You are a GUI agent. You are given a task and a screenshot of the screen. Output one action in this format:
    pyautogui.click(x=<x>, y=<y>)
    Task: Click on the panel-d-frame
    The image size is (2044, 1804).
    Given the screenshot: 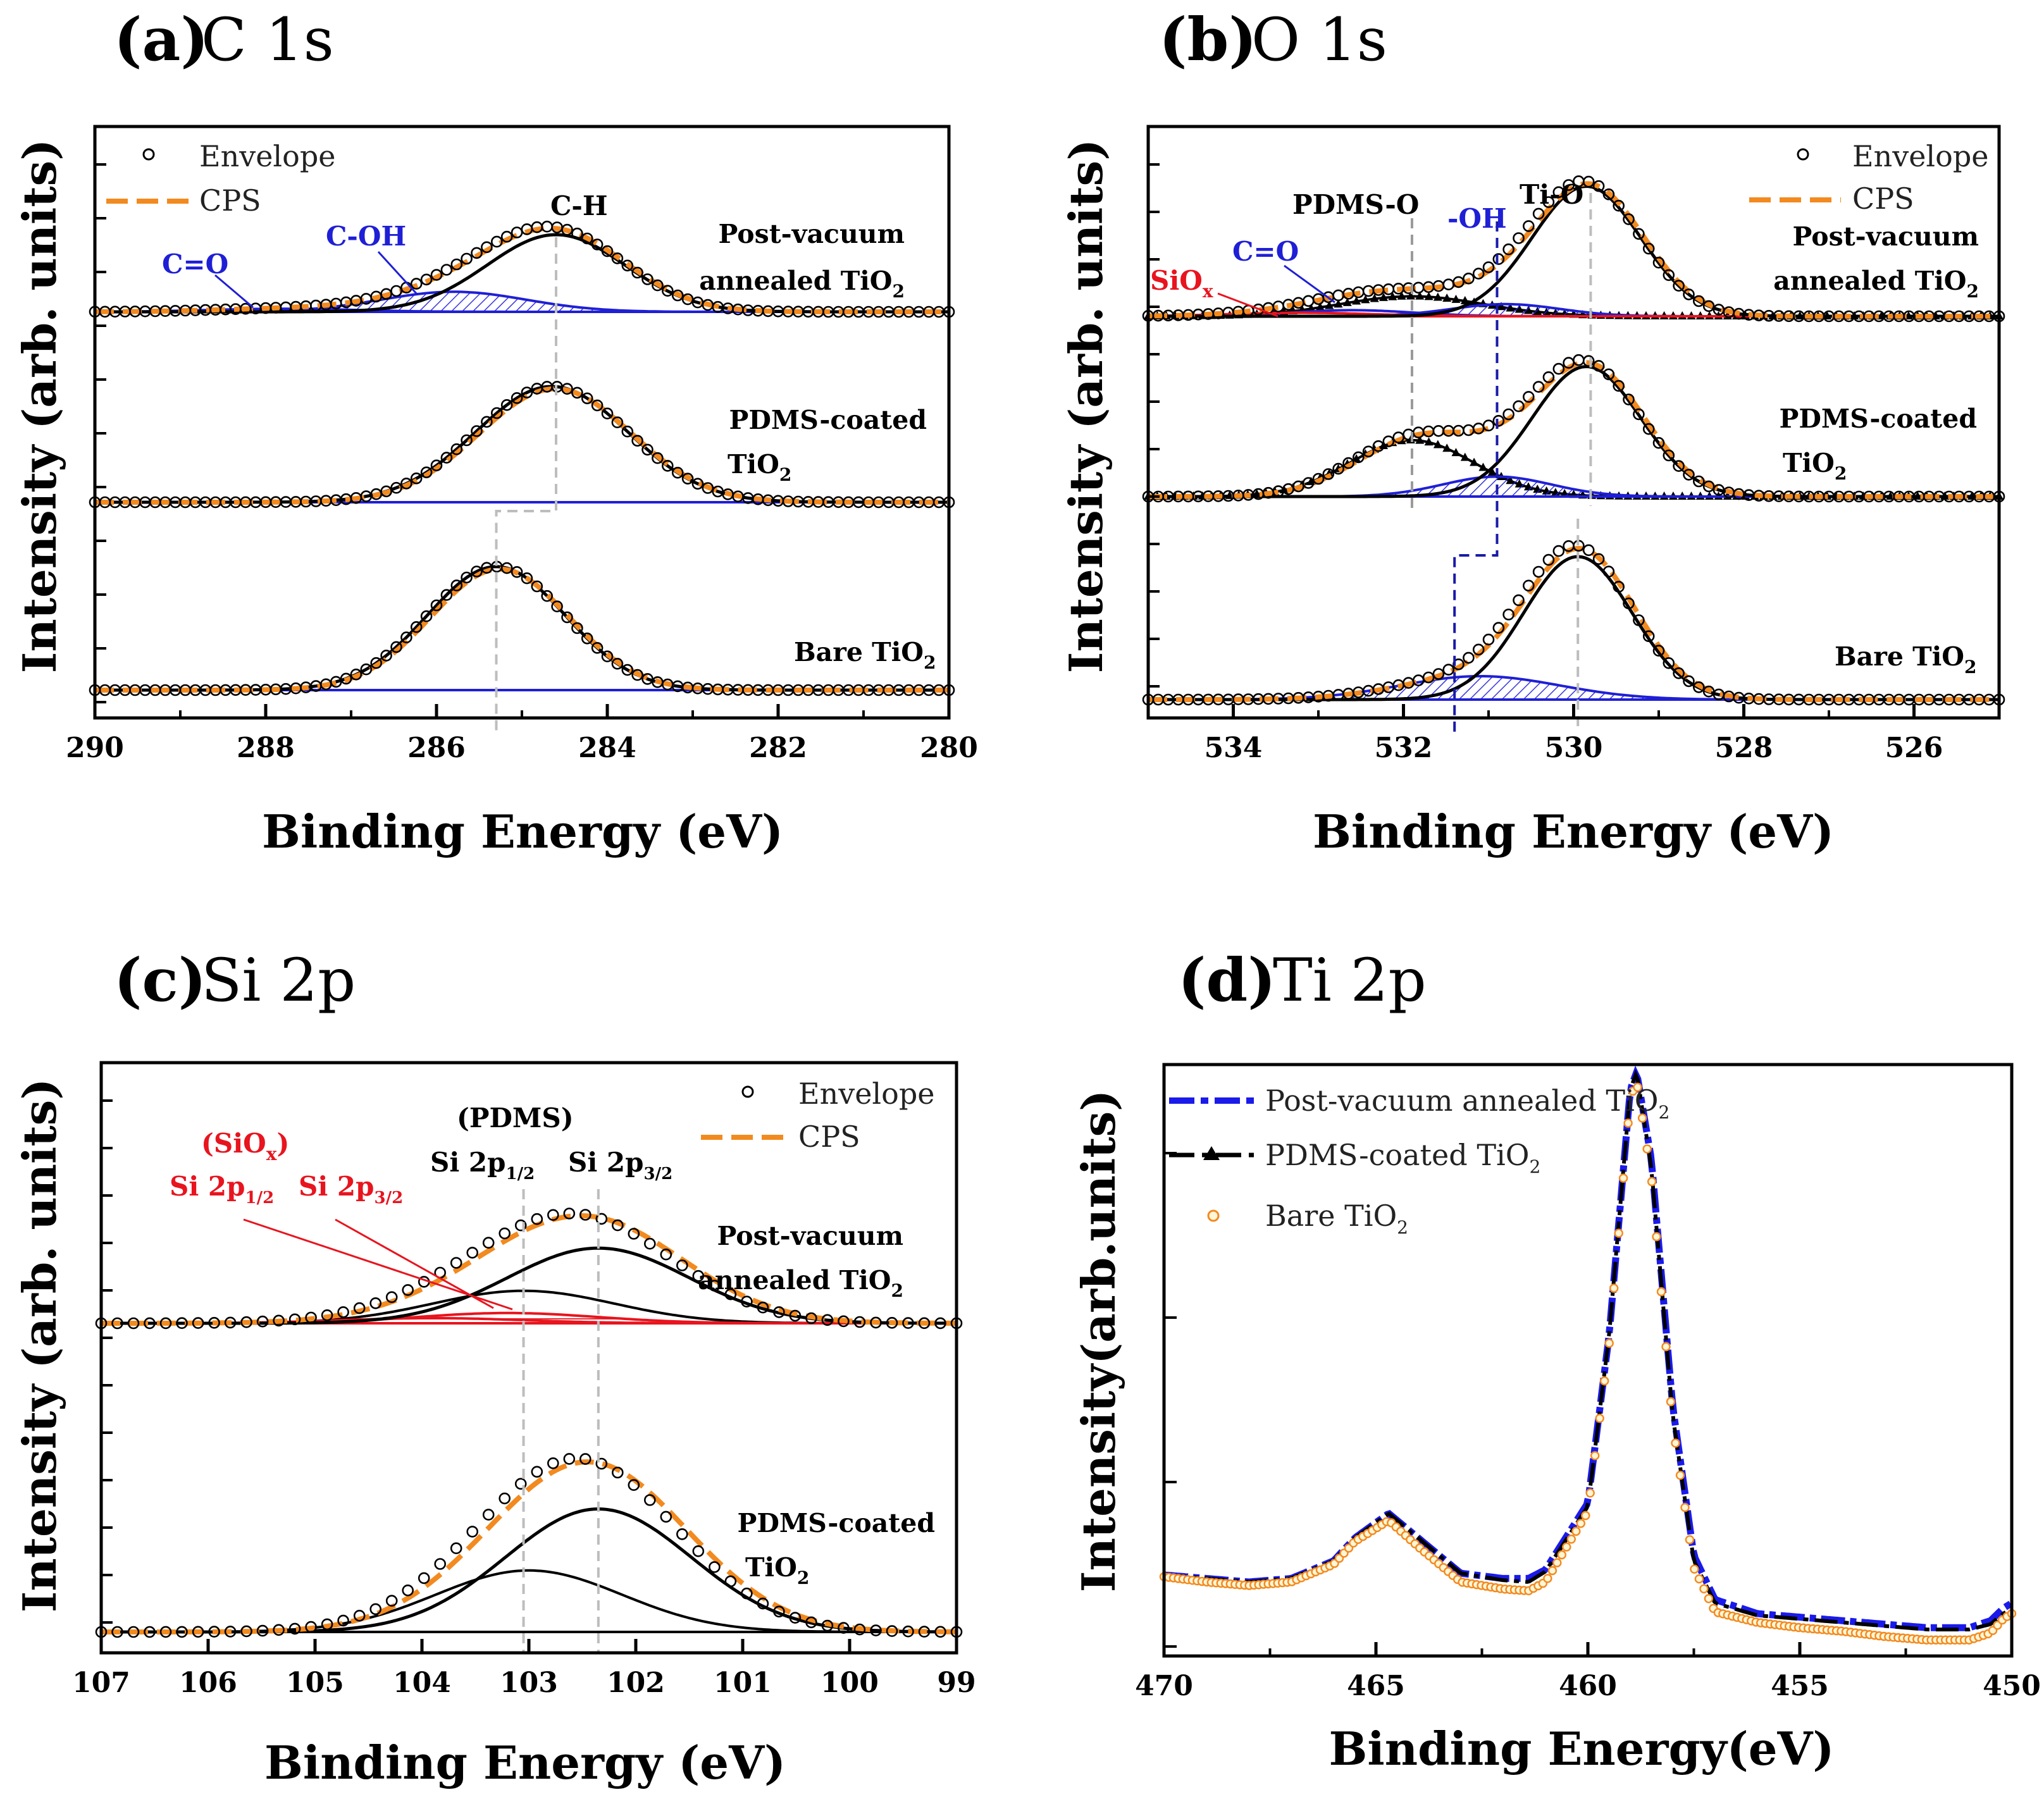 What is the action you would take?
    pyautogui.click(x=1588, y=1360)
    